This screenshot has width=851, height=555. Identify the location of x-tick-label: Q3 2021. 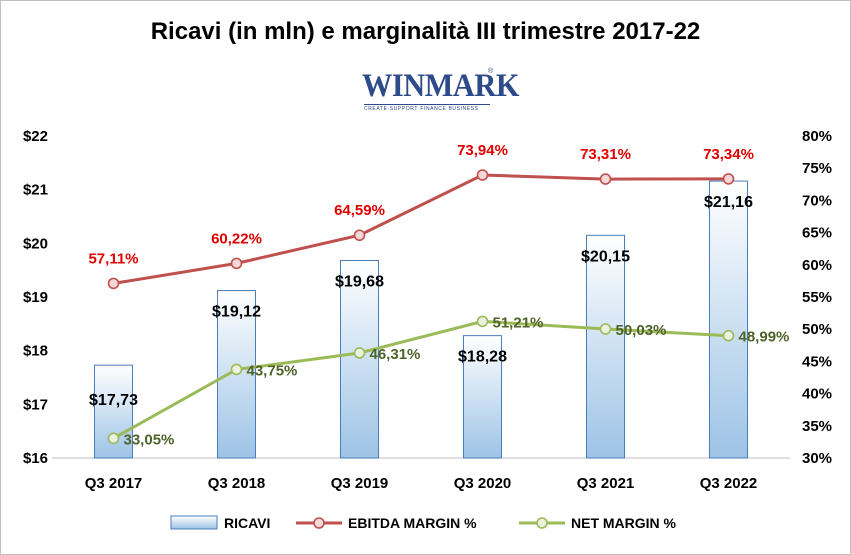
(606, 483).